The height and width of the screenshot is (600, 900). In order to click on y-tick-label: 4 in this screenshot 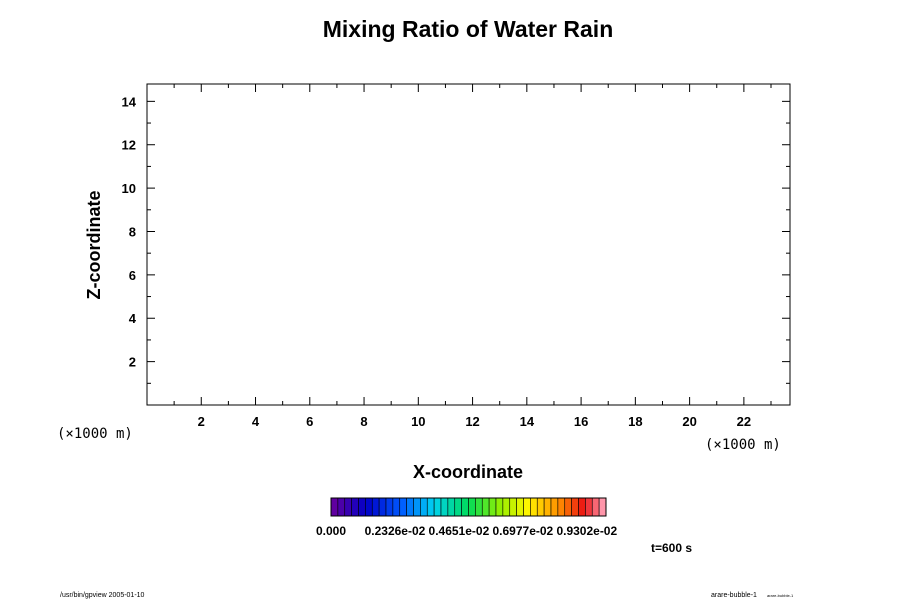, I will do `click(133, 318)`.